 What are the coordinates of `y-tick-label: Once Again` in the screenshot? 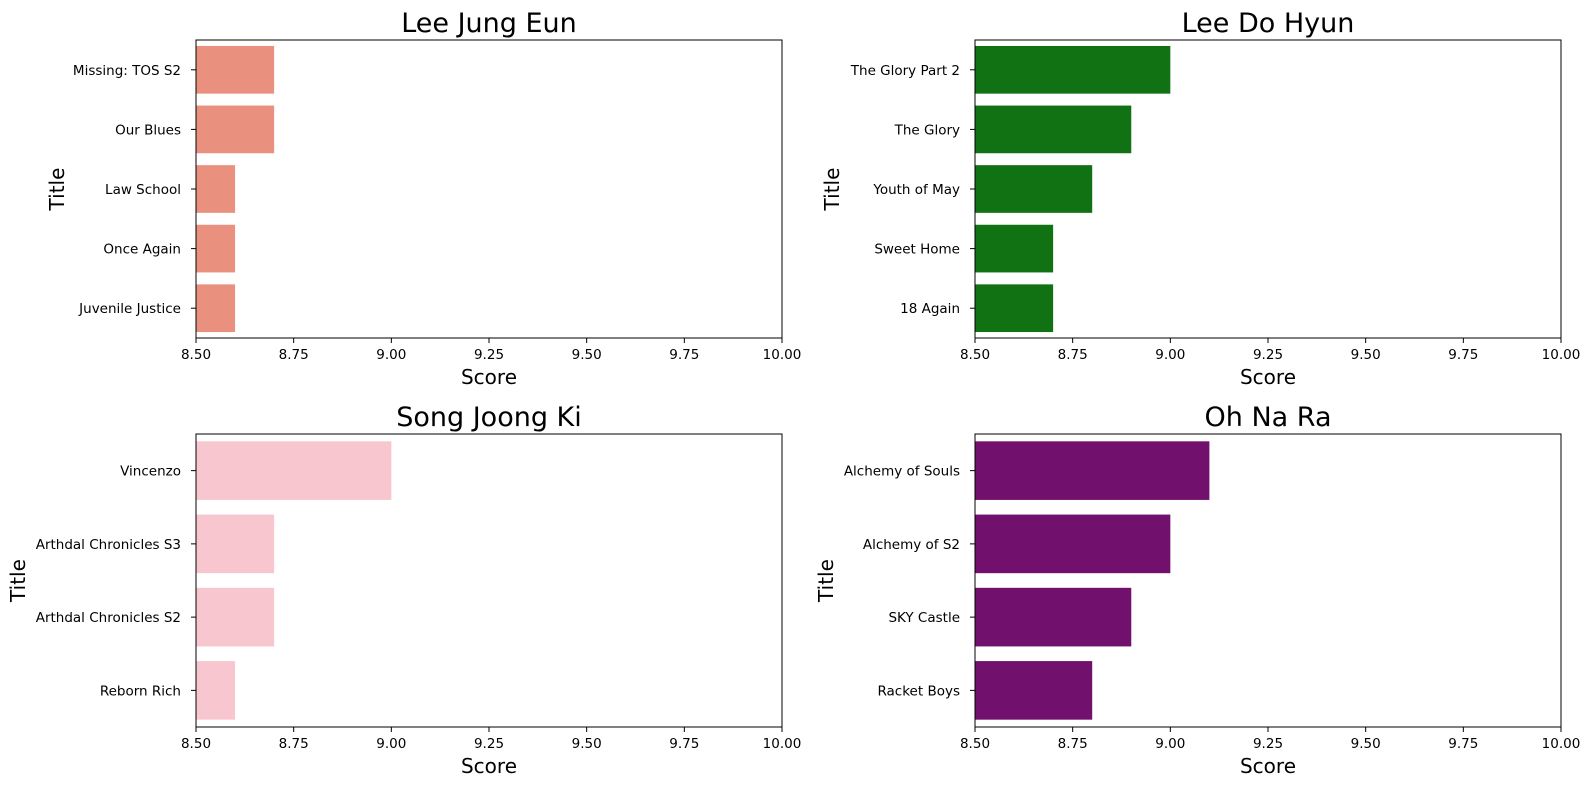 It's located at (142, 250).